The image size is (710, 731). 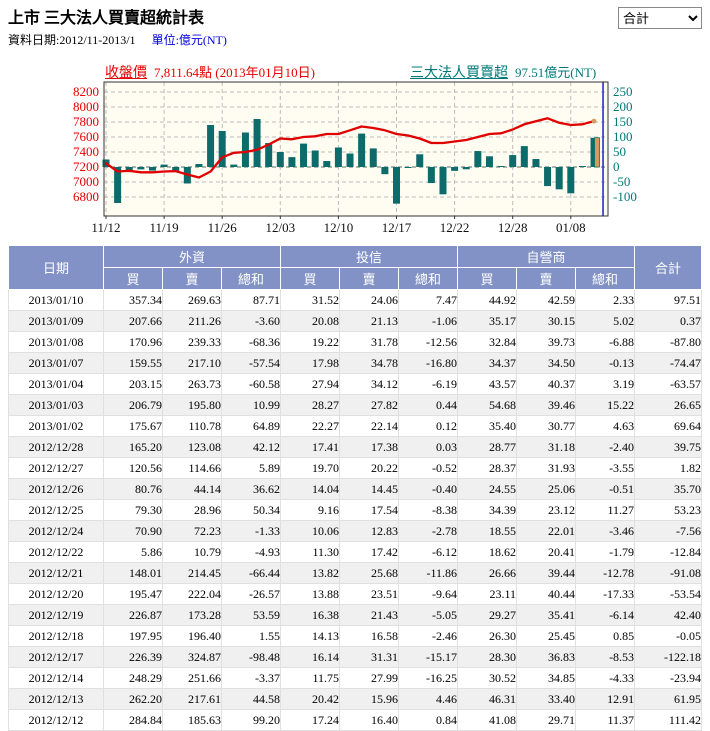 I want to click on value-cell: 185.63, so click(x=192, y=720).